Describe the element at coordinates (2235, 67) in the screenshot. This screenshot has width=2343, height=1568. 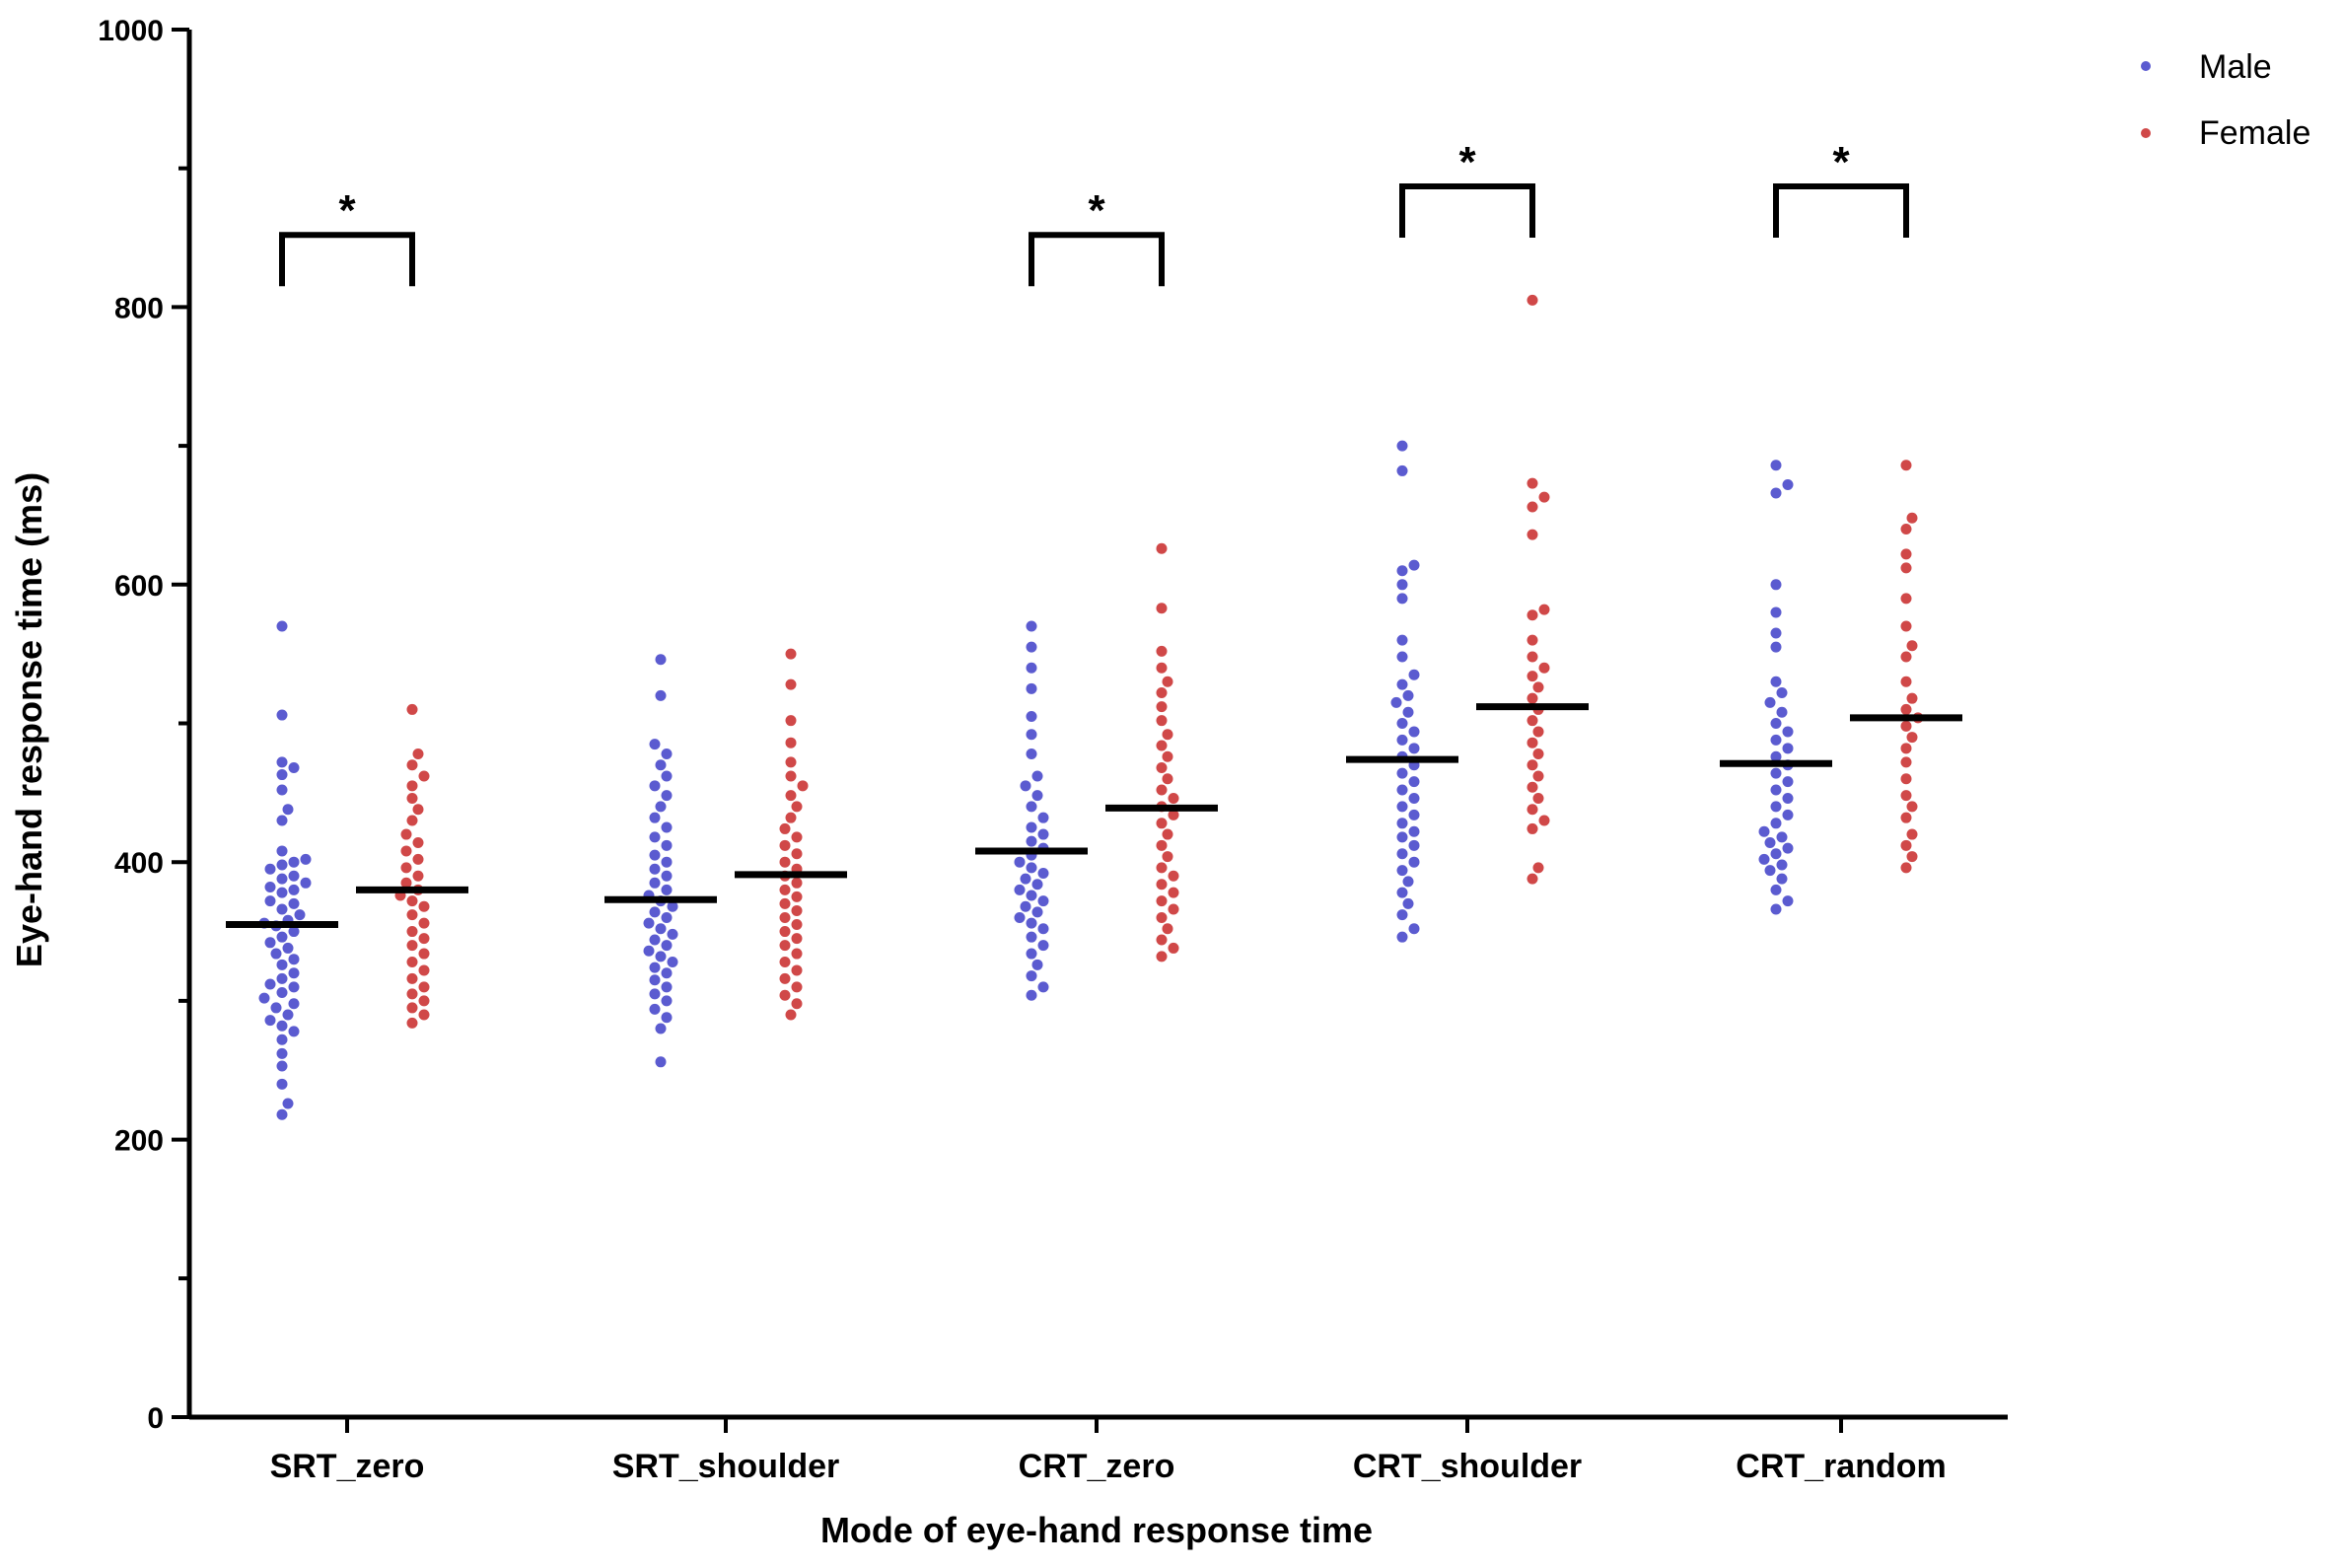
I see `legend-male-label: Male` at that location.